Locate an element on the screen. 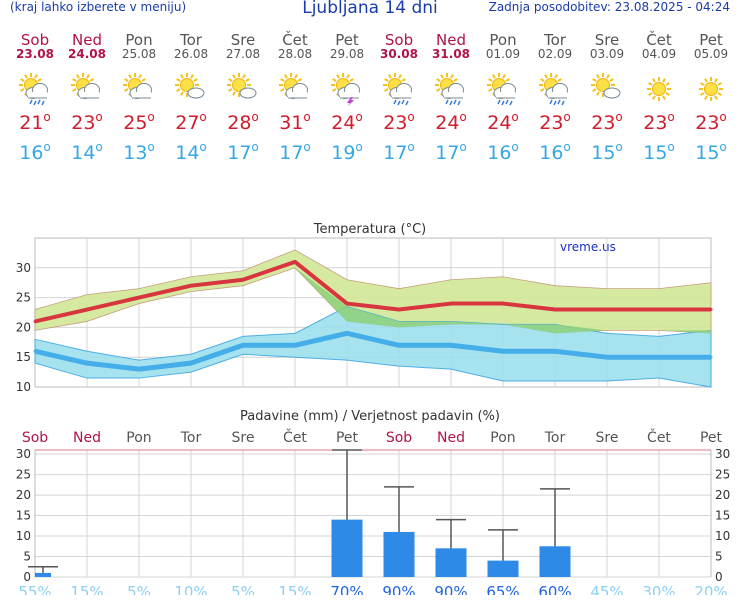 This screenshot has width=740, height=600. day-header: Sre 03.09 is located at coordinates (607, 46).